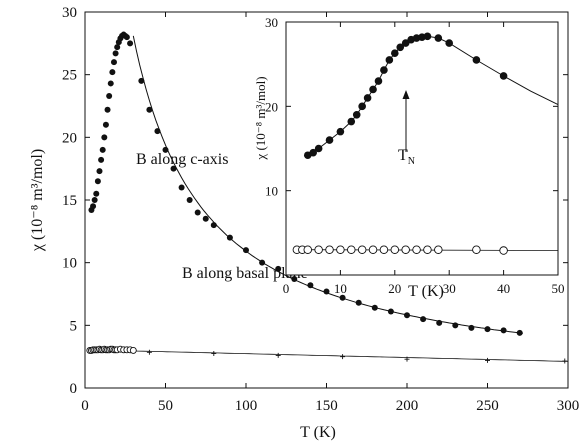 Image resolution: width=585 pixels, height=447 pixels. What do you see at coordinates (426, 291) in the screenshot?
I see `inset-x-axis-label: T (K)` at bounding box center [426, 291].